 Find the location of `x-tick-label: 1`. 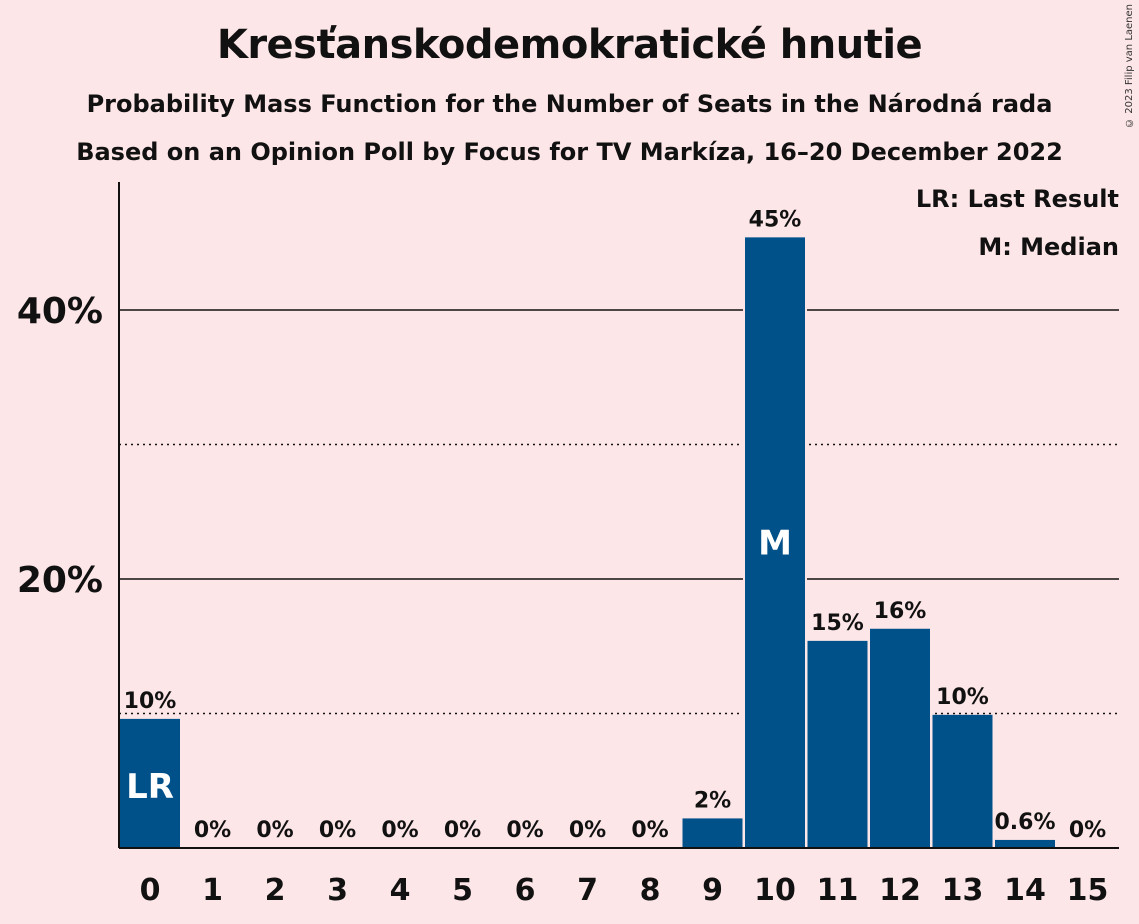

x-tick-label: 1 is located at coordinates (212, 890).